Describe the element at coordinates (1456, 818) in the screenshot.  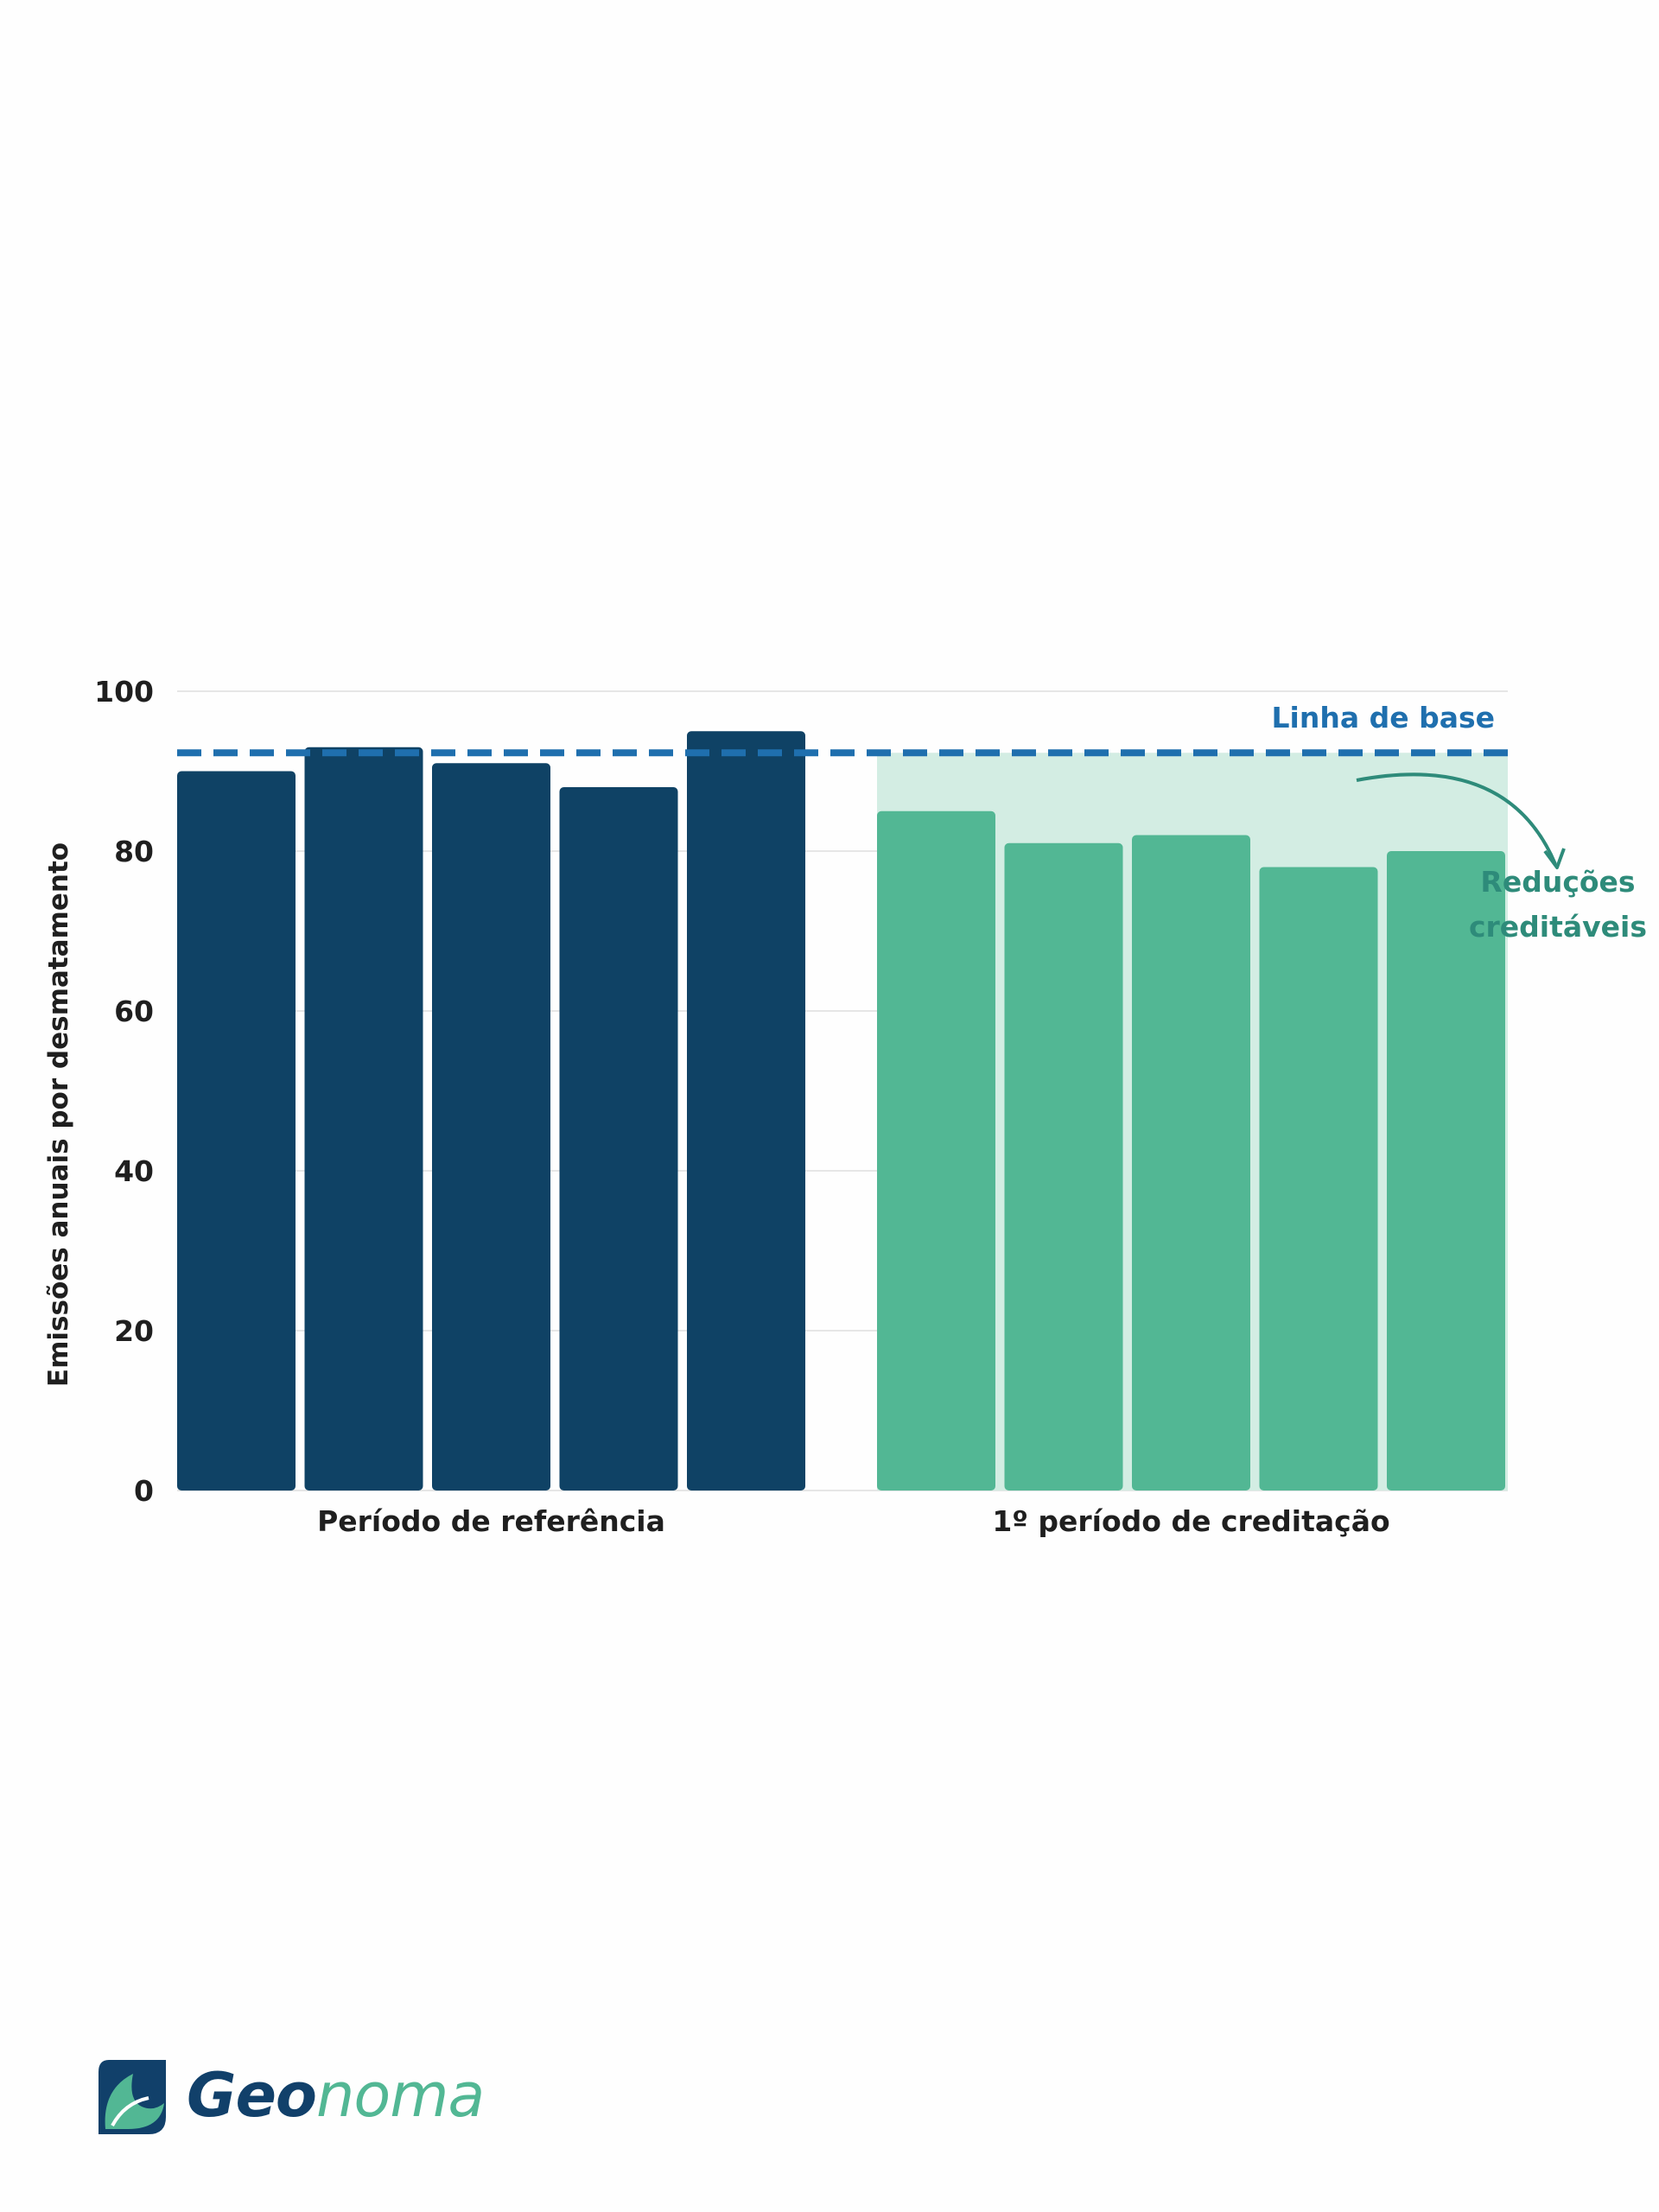
I see `annotation-arrow` at that location.